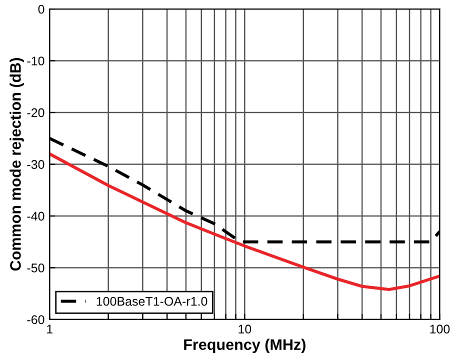  What do you see at coordinates (245, 329) in the screenshot?
I see `x-tick-label: 10` at bounding box center [245, 329].